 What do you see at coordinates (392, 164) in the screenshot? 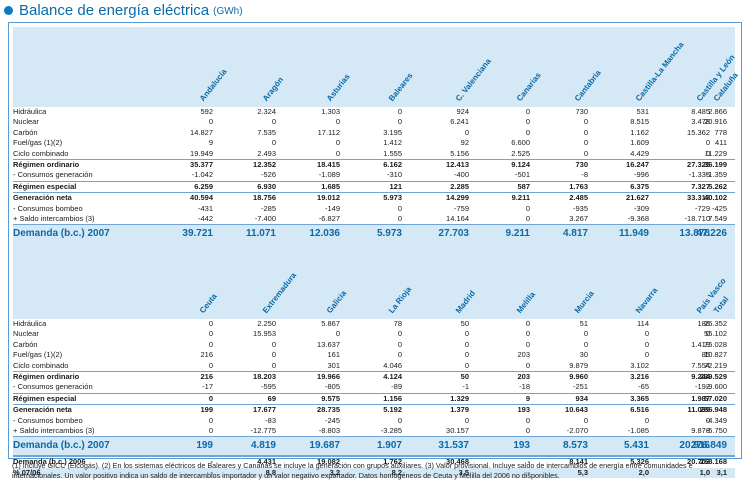
I see `cell-baleares: 6.162` at bounding box center [392, 164].